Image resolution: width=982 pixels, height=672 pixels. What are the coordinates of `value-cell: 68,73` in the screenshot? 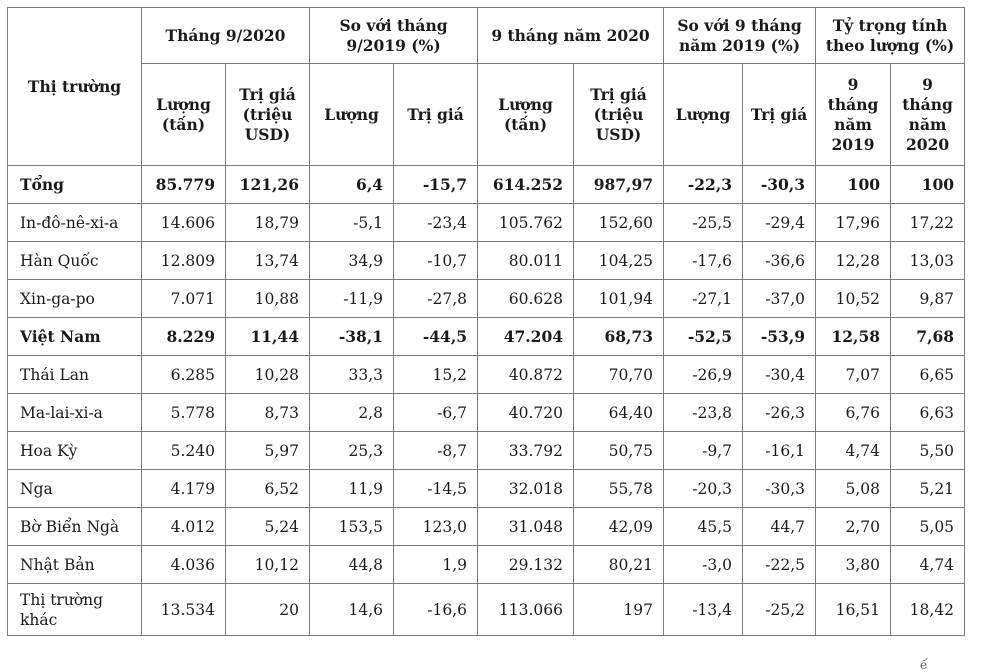 It's located at (619, 336).